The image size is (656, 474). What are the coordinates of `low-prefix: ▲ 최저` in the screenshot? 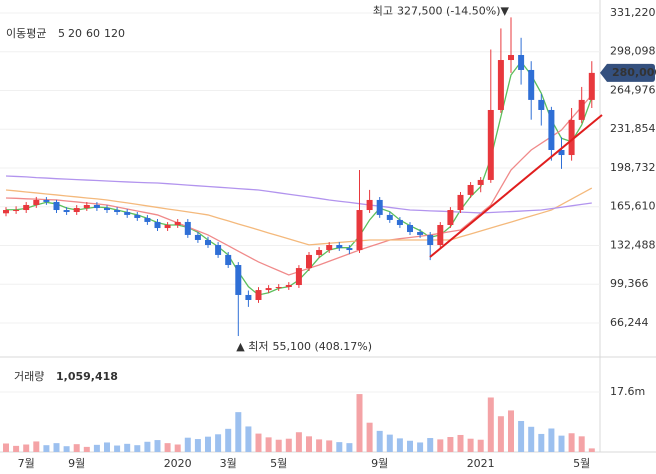 It's located at (252, 346).